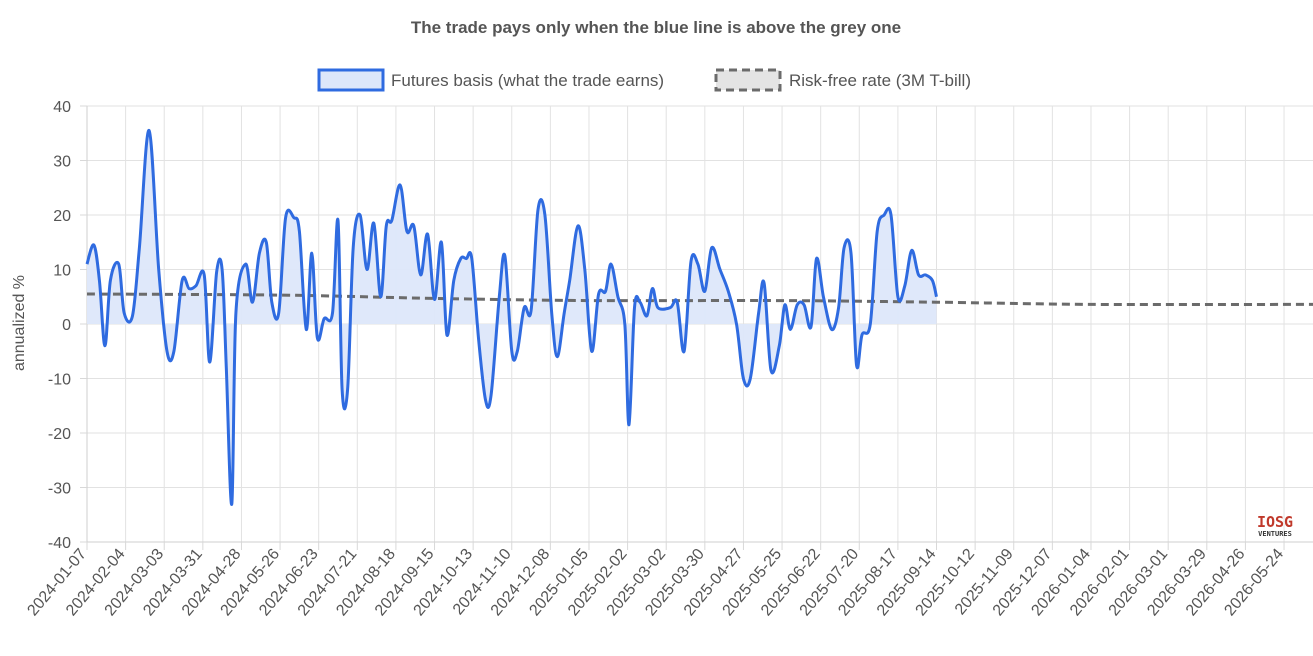  What do you see at coordinates (19, 323) in the screenshot?
I see `y-axis-title: annualized %` at bounding box center [19, 323].